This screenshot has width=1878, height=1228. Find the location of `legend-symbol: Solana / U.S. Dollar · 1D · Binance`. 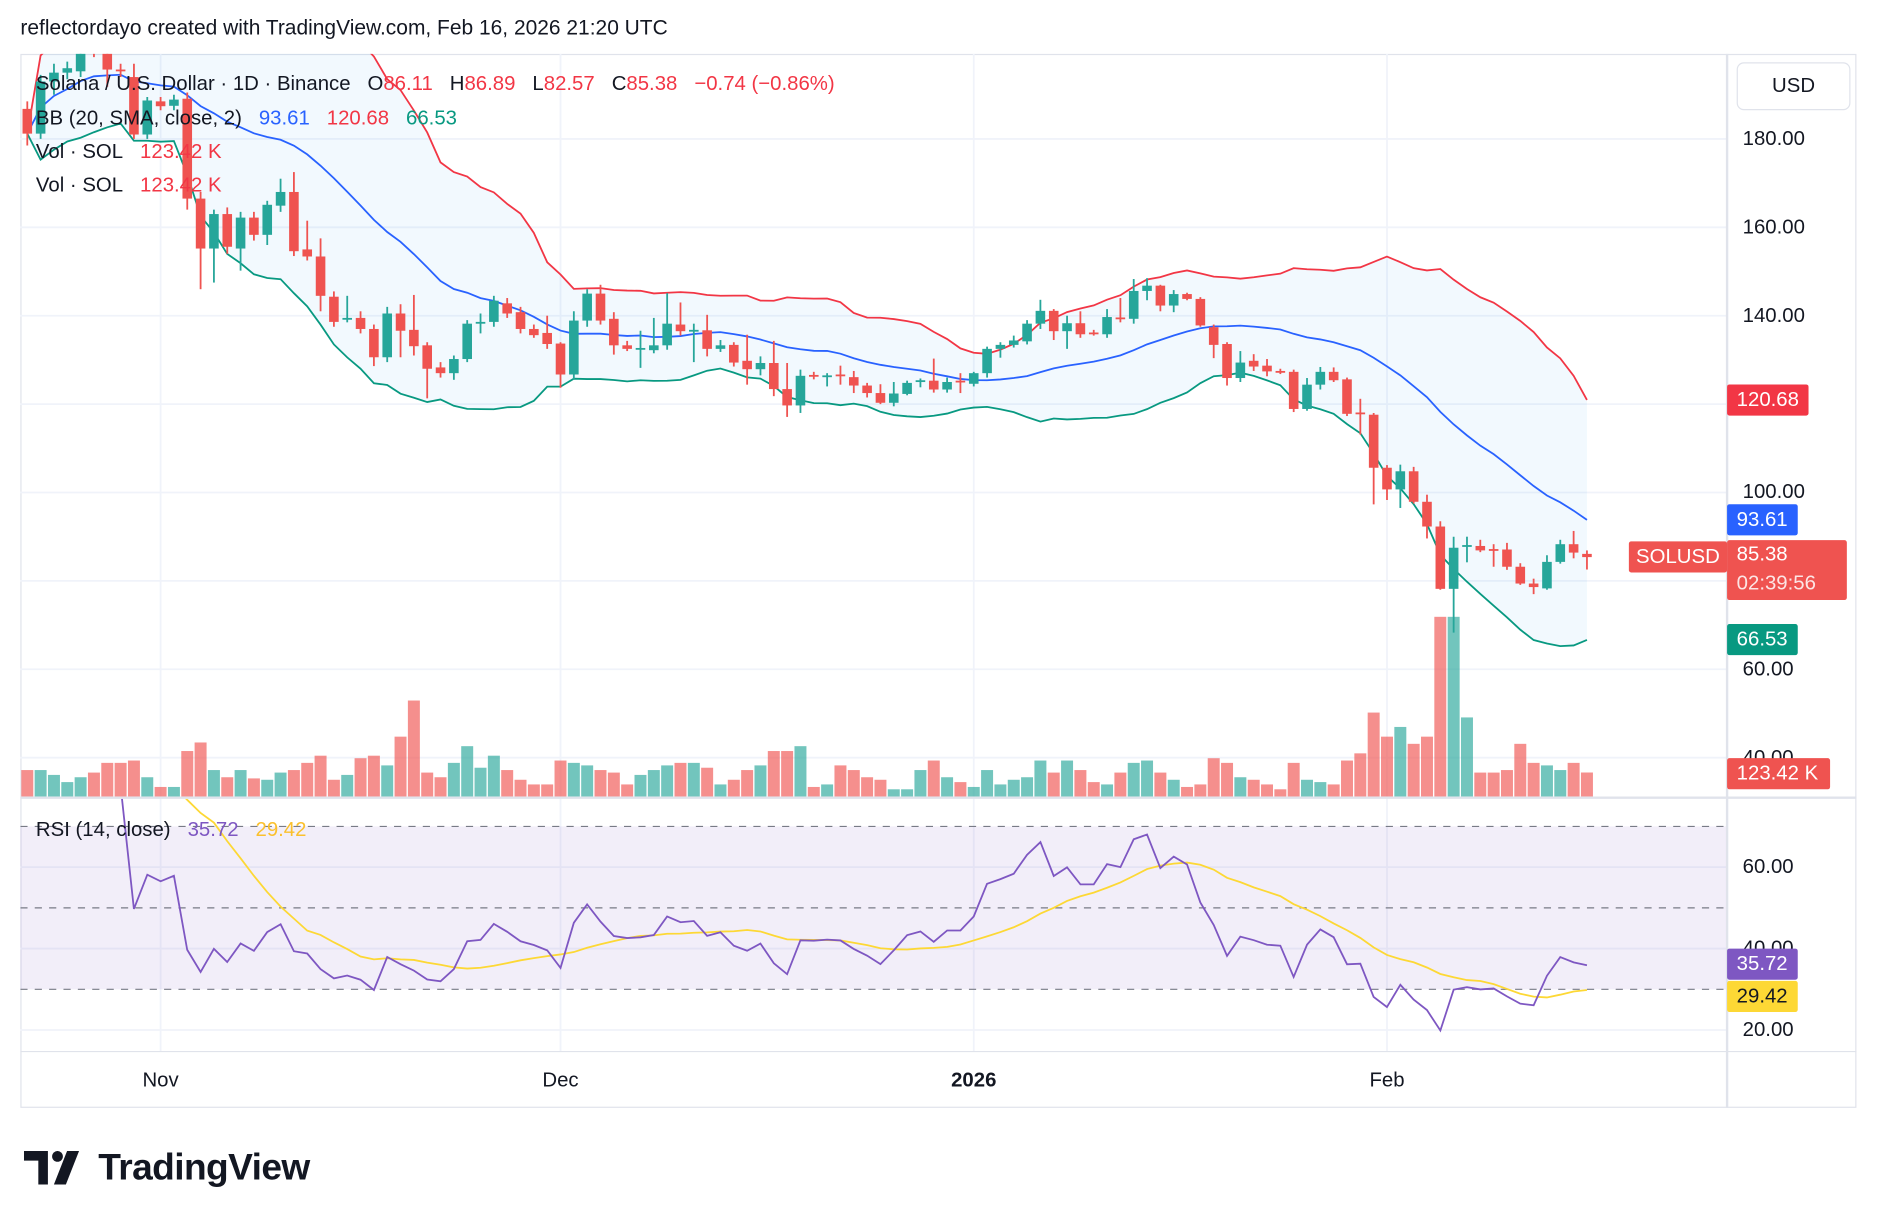

legend-symbol: Solana / U.S. Dollar · 1D · Binance is located at coordinates (193, 83).